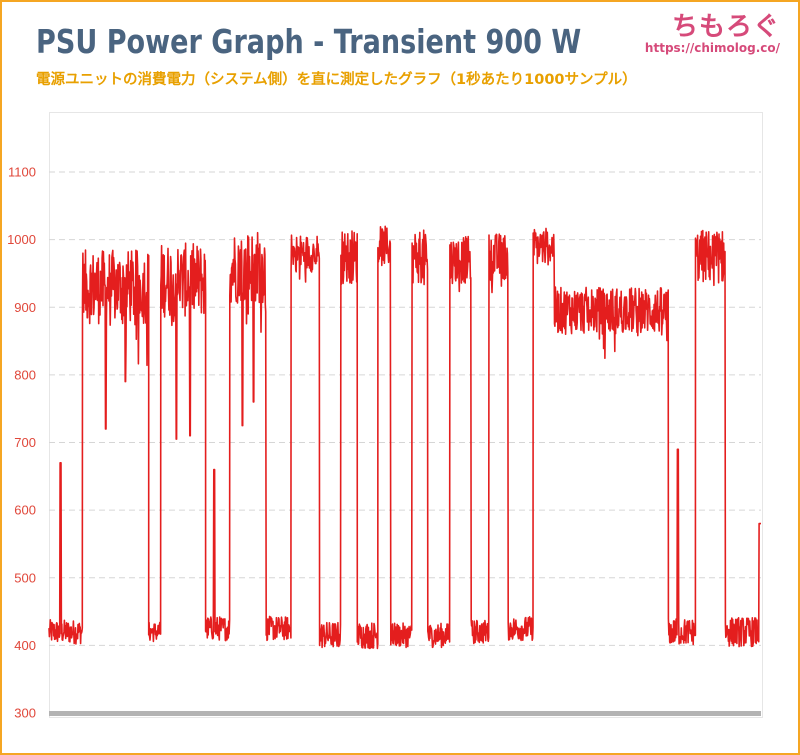  What do you see at coordinates (725, 27) in the screenshot?
I see `logo-text: ちもろぐ` at bounding box center [725, 27].